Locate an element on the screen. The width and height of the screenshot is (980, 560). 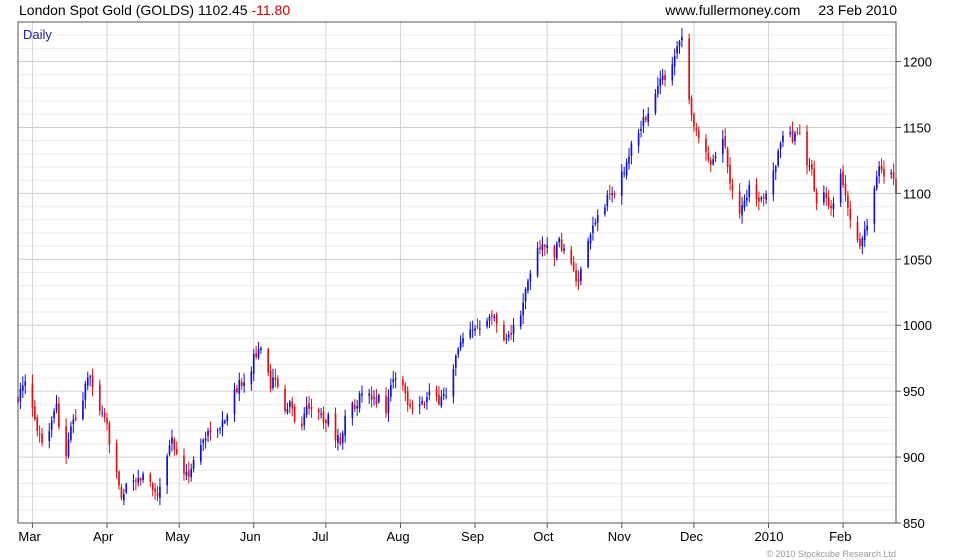
x-tick-label: Feb is located at coordinates (840, 536).